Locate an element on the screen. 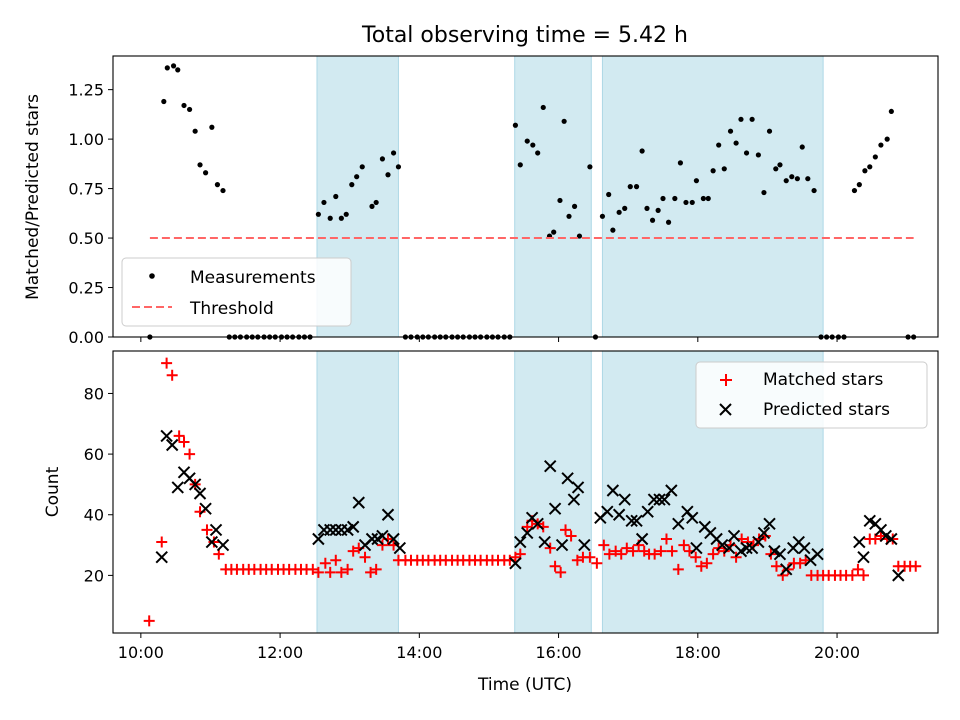  top-y-tick-label: 1.25 is located at coordinates (86, 90).